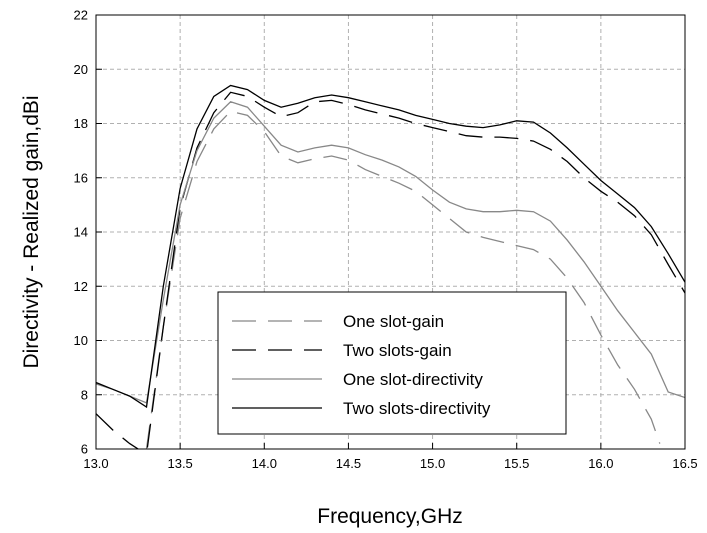 This screenshot has height=533, width=707. What do you see at coordinates (600, 463) in the screenshot?
I see `x-tick-label: 16.0` at bounding box center [600, 463].